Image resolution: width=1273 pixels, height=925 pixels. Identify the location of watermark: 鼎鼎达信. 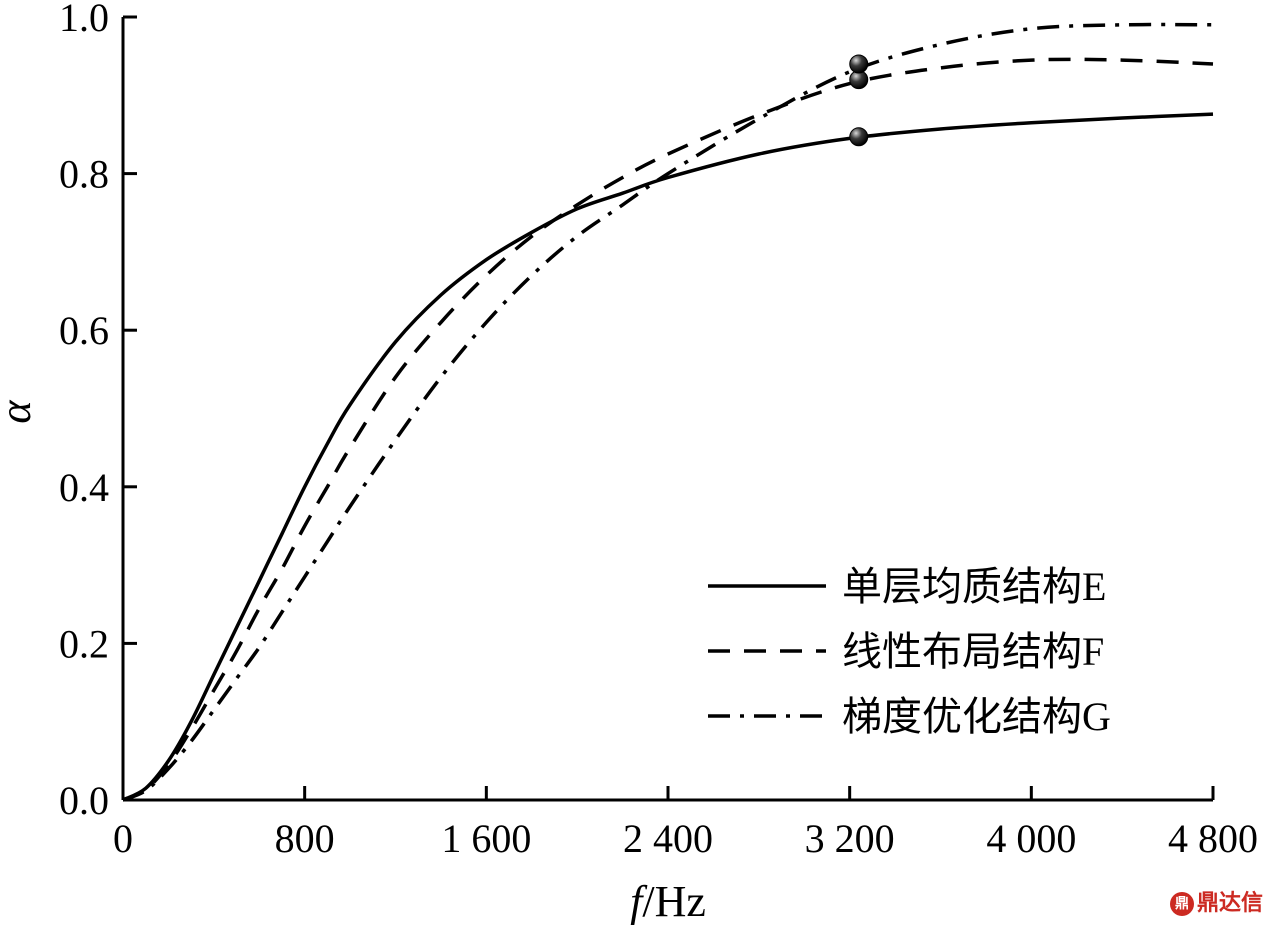
(1216, 901).